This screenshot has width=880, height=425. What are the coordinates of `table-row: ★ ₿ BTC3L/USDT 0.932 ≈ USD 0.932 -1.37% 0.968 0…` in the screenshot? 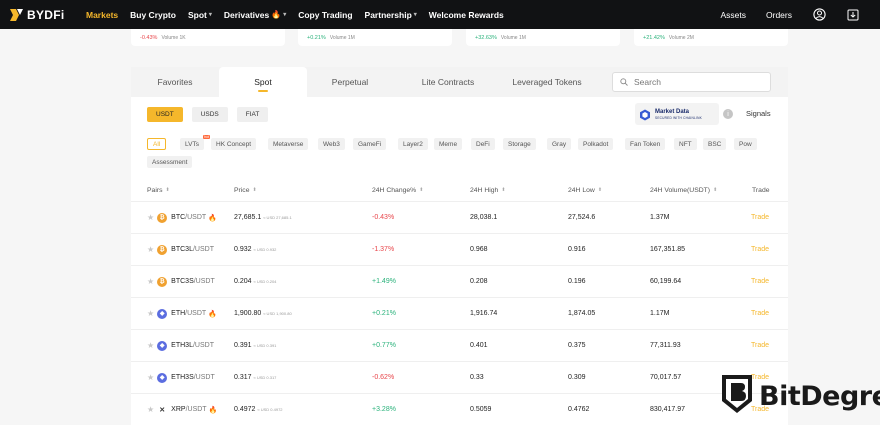 It's located at (459, 249).